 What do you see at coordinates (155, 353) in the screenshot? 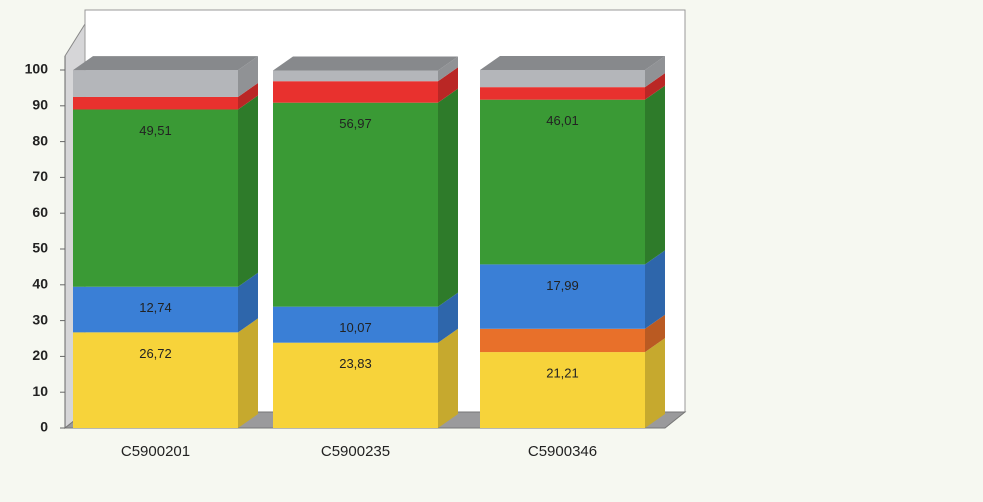
I see `value-label: 26,72` at bounding box center [155, 353].